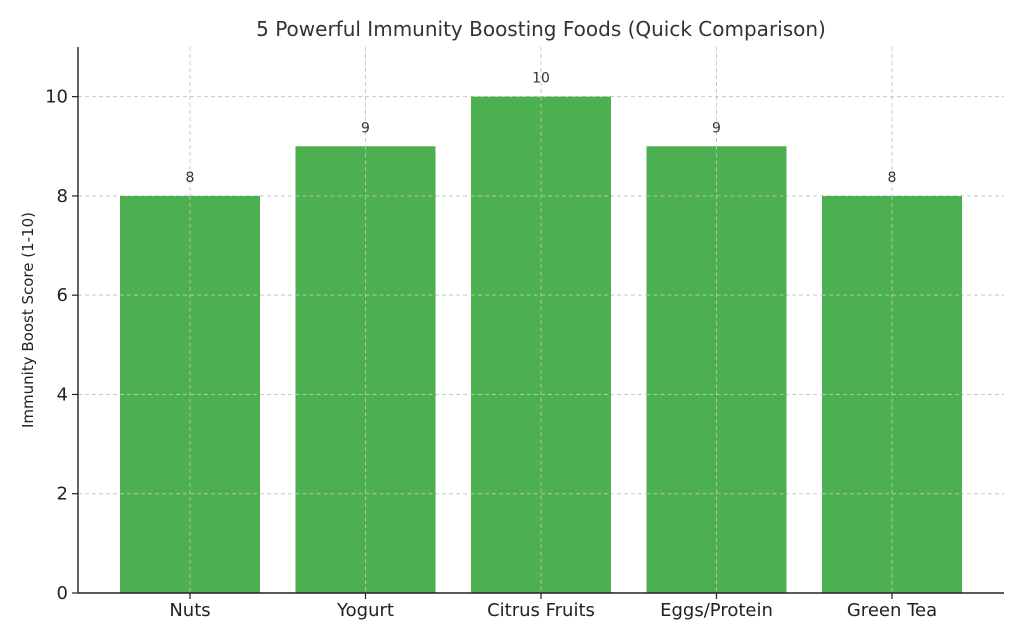 This screenshot has height=640, width=1024. What do you see at coordinates (189, 610) in the screenshot?
I see `x-tick-label: Nuts` at bounding box center [189, 610].